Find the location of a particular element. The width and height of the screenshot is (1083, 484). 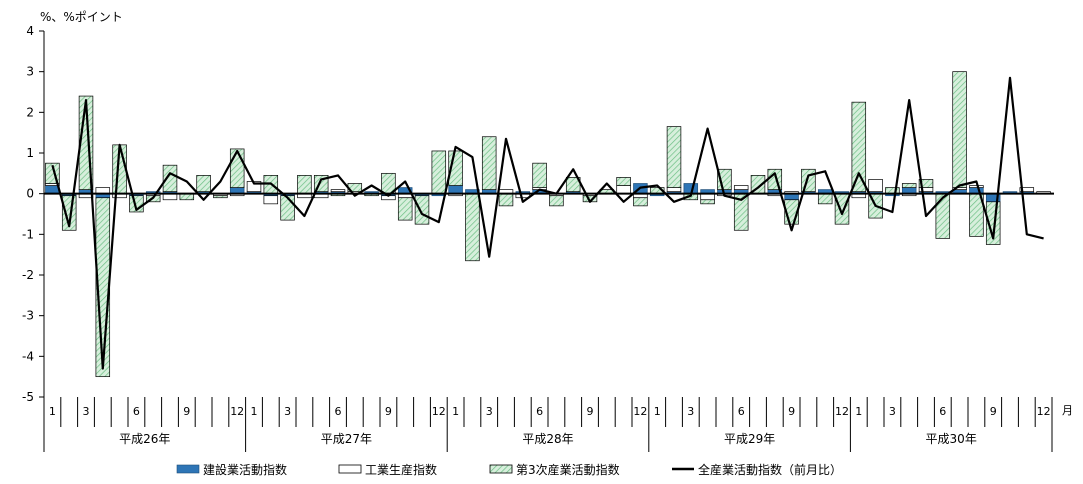

y-tick-label: 3 is located at coordinates (30, 72).